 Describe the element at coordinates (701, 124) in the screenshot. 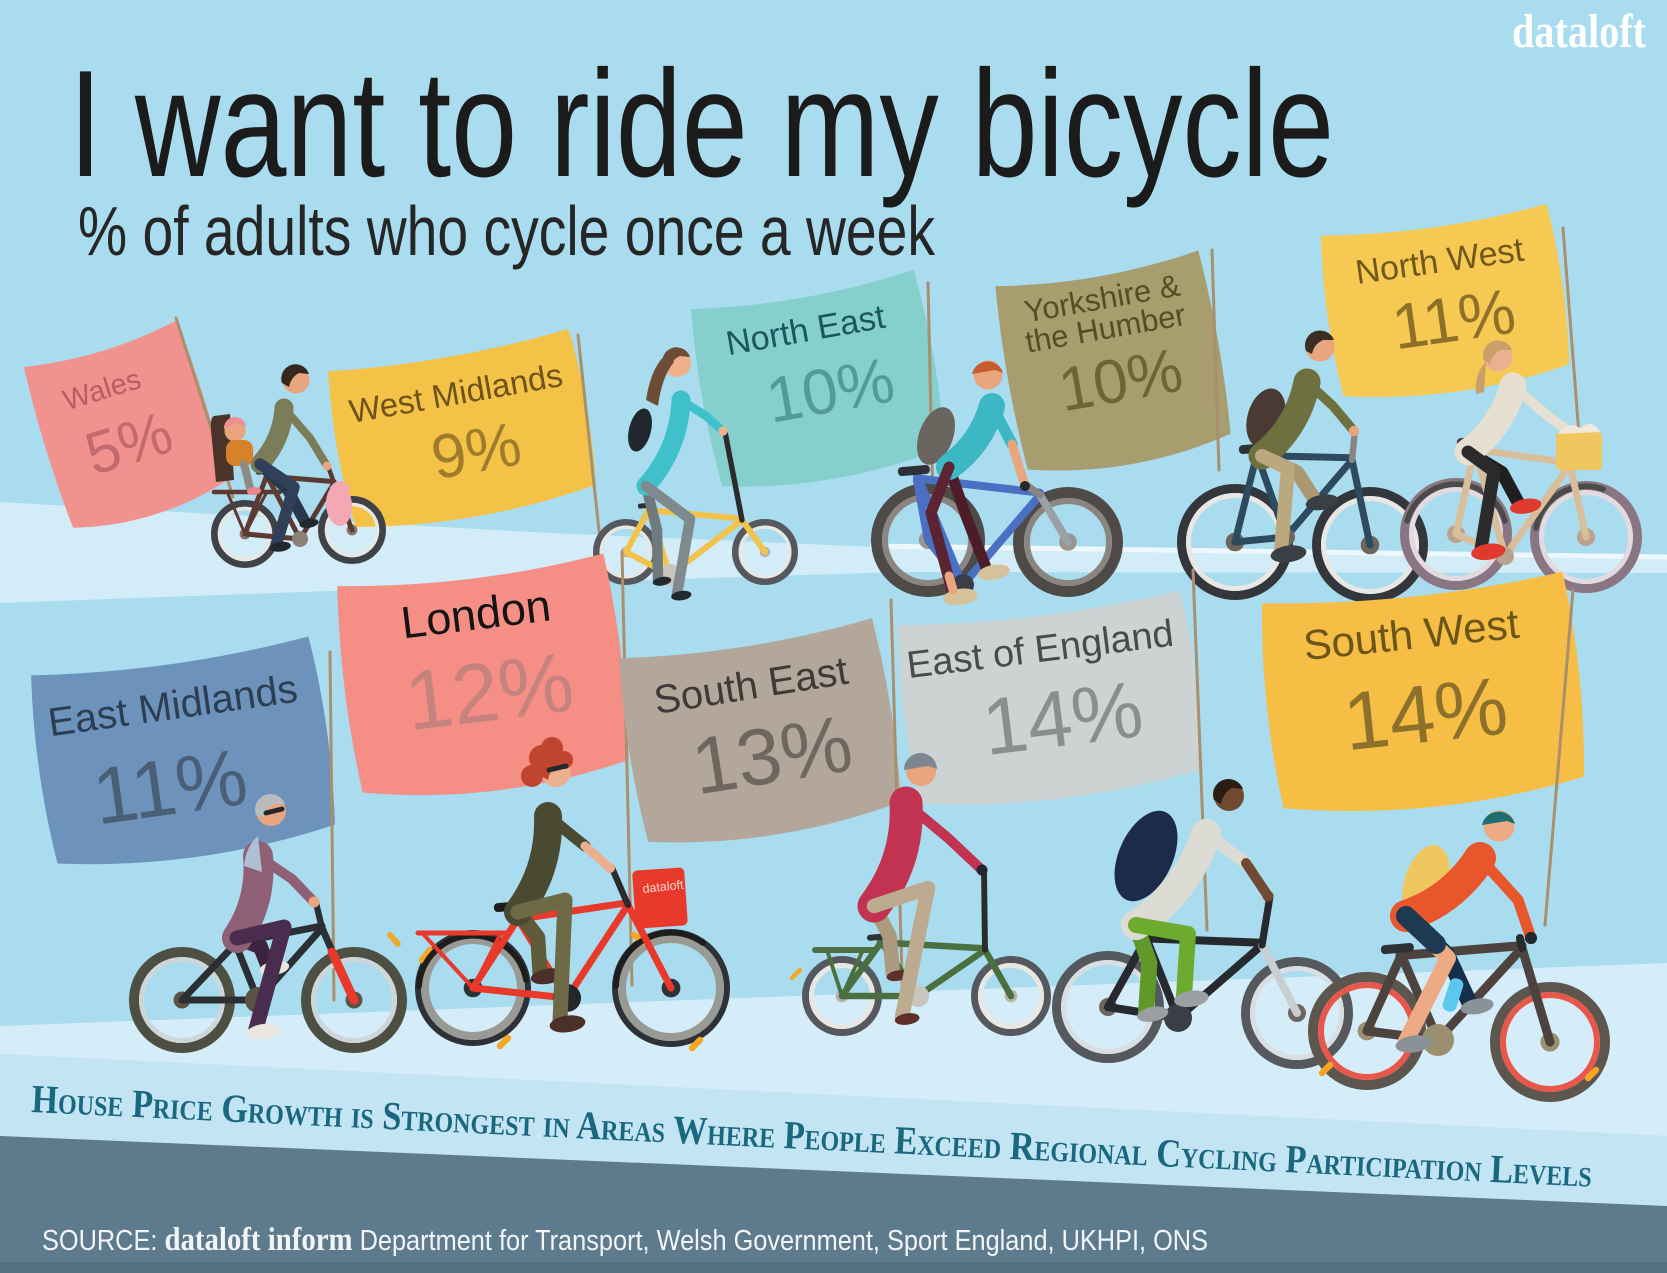

I see `svg-text: I want to ride my bicycle` at that location.